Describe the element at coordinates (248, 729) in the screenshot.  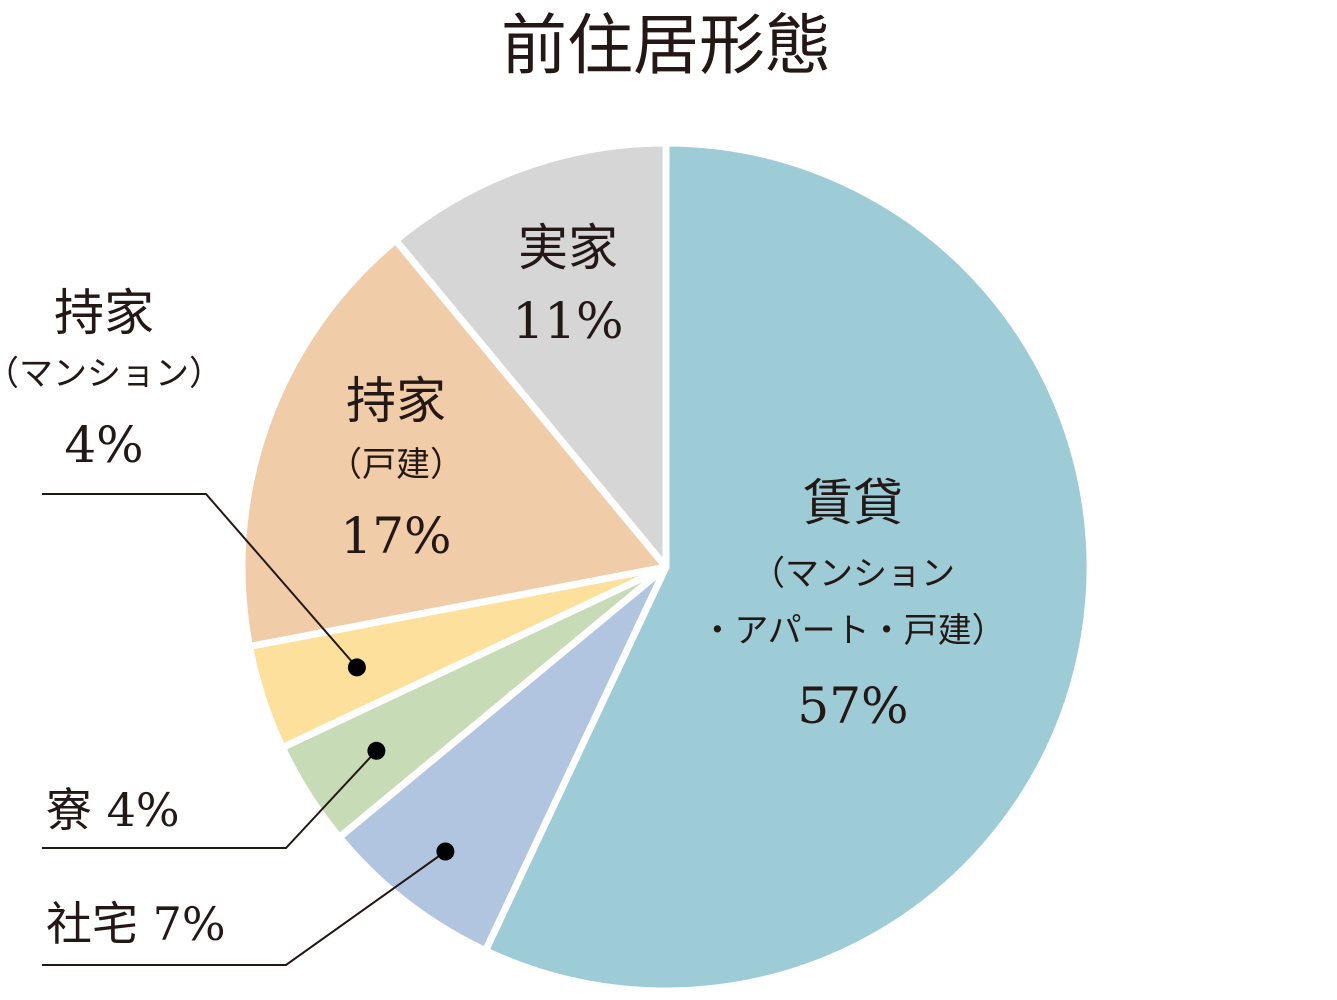
I see `leader-lines` at that location.